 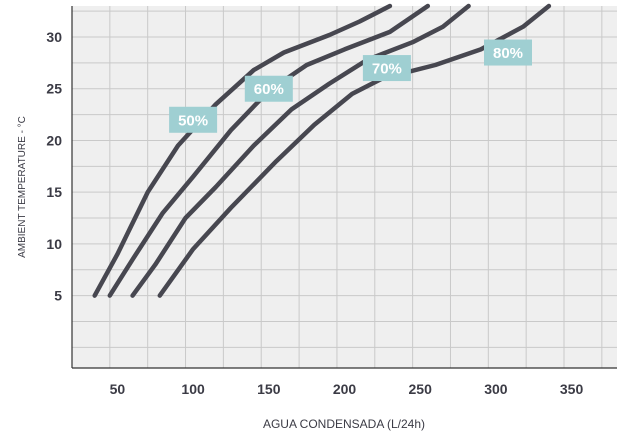 I want to click on curve-label-80-percent: 80%, so click(x=508, y=52).